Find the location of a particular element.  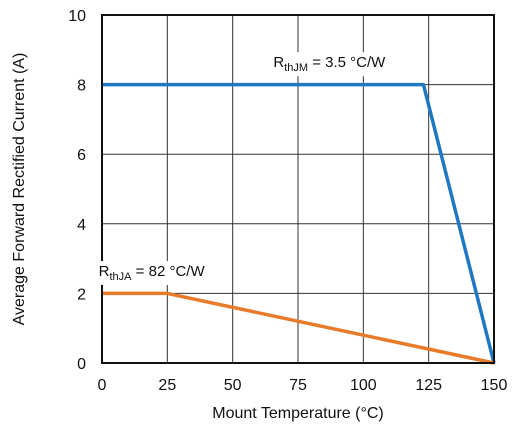

x-tick-label: 75 is located at coordinates (298, 385).